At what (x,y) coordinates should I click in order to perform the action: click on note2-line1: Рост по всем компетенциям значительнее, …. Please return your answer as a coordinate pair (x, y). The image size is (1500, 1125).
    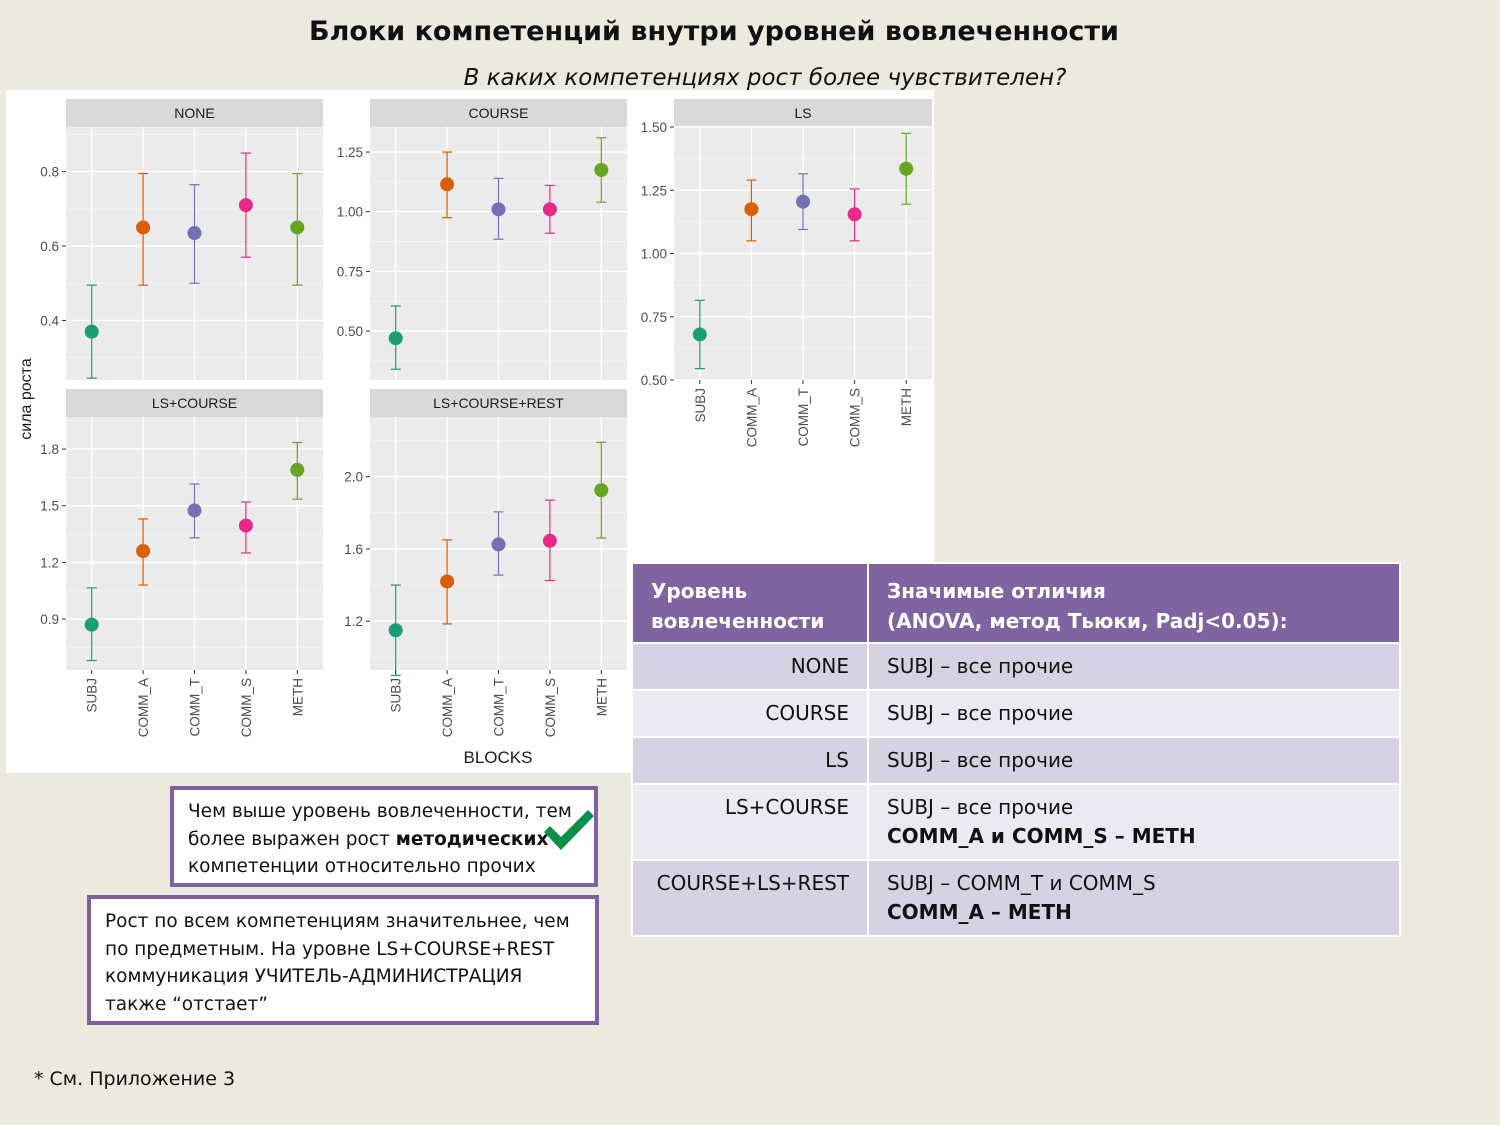
    Looking at the image, I should click on (337, 921).